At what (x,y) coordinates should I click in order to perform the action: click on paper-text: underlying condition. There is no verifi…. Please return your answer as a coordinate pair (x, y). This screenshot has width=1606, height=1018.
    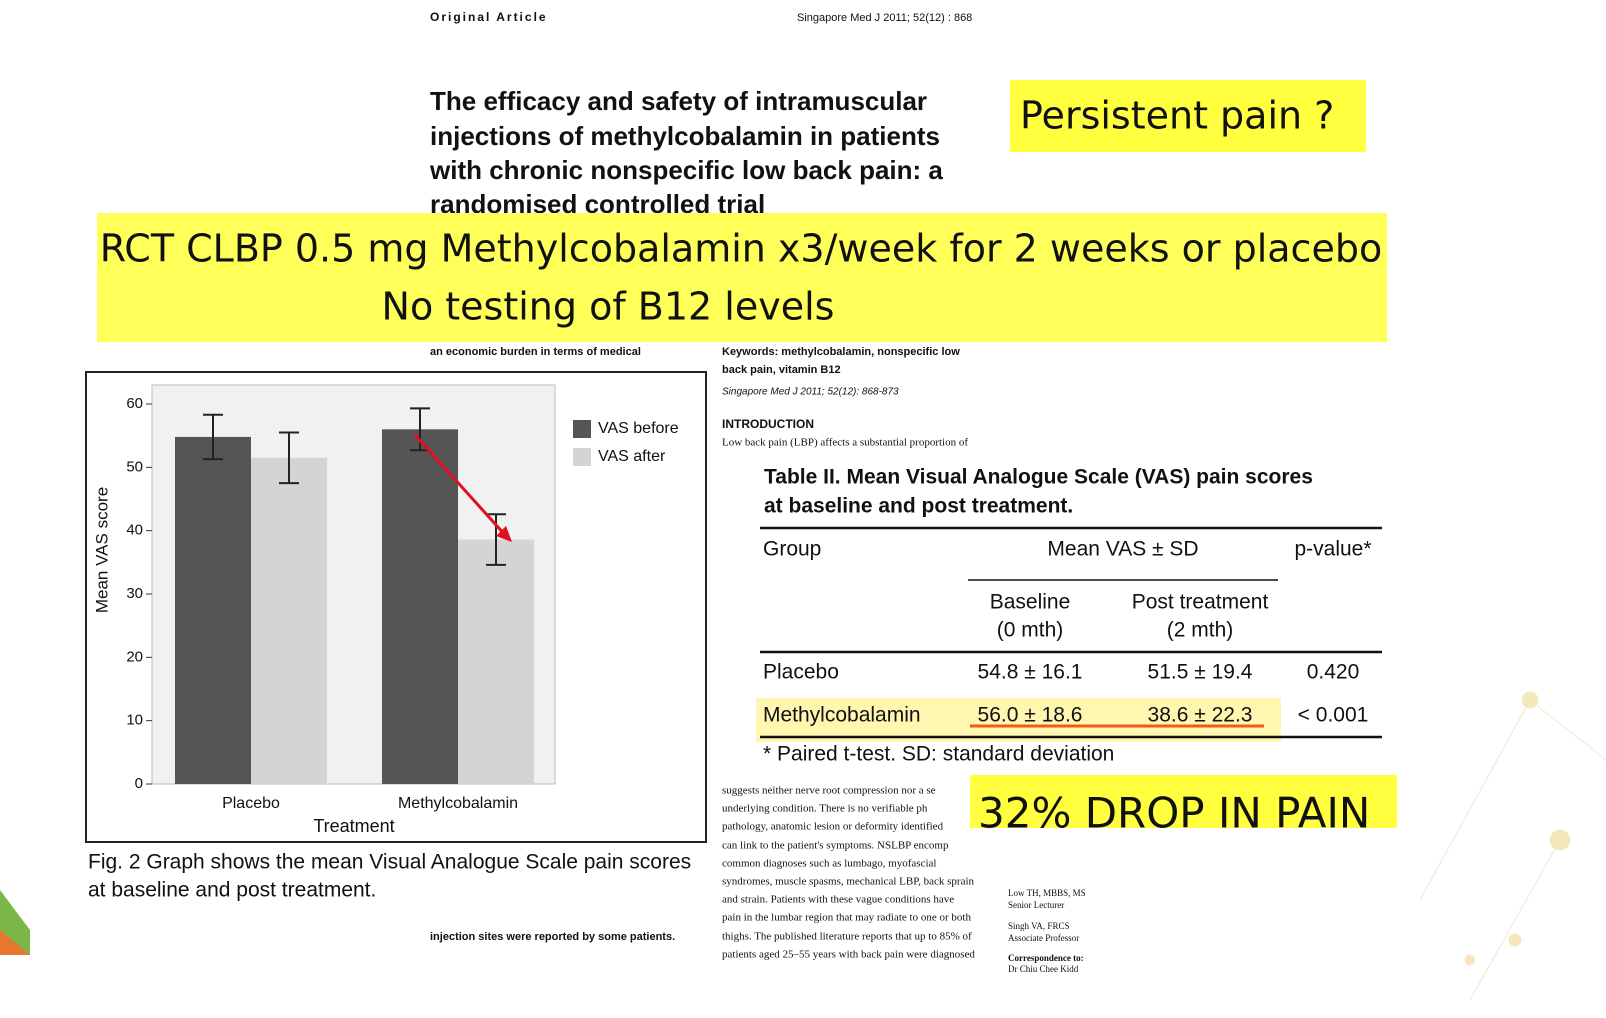
    Looking at the image, I should click on (825, 809).